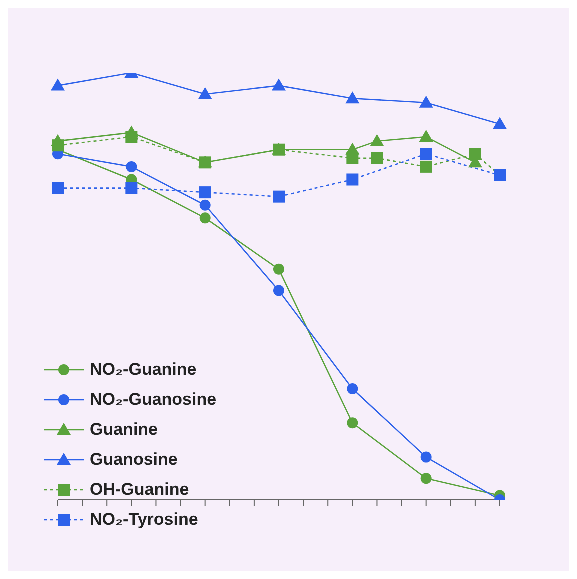  I want to click on legend-label: Guanine, so click(124, 430).